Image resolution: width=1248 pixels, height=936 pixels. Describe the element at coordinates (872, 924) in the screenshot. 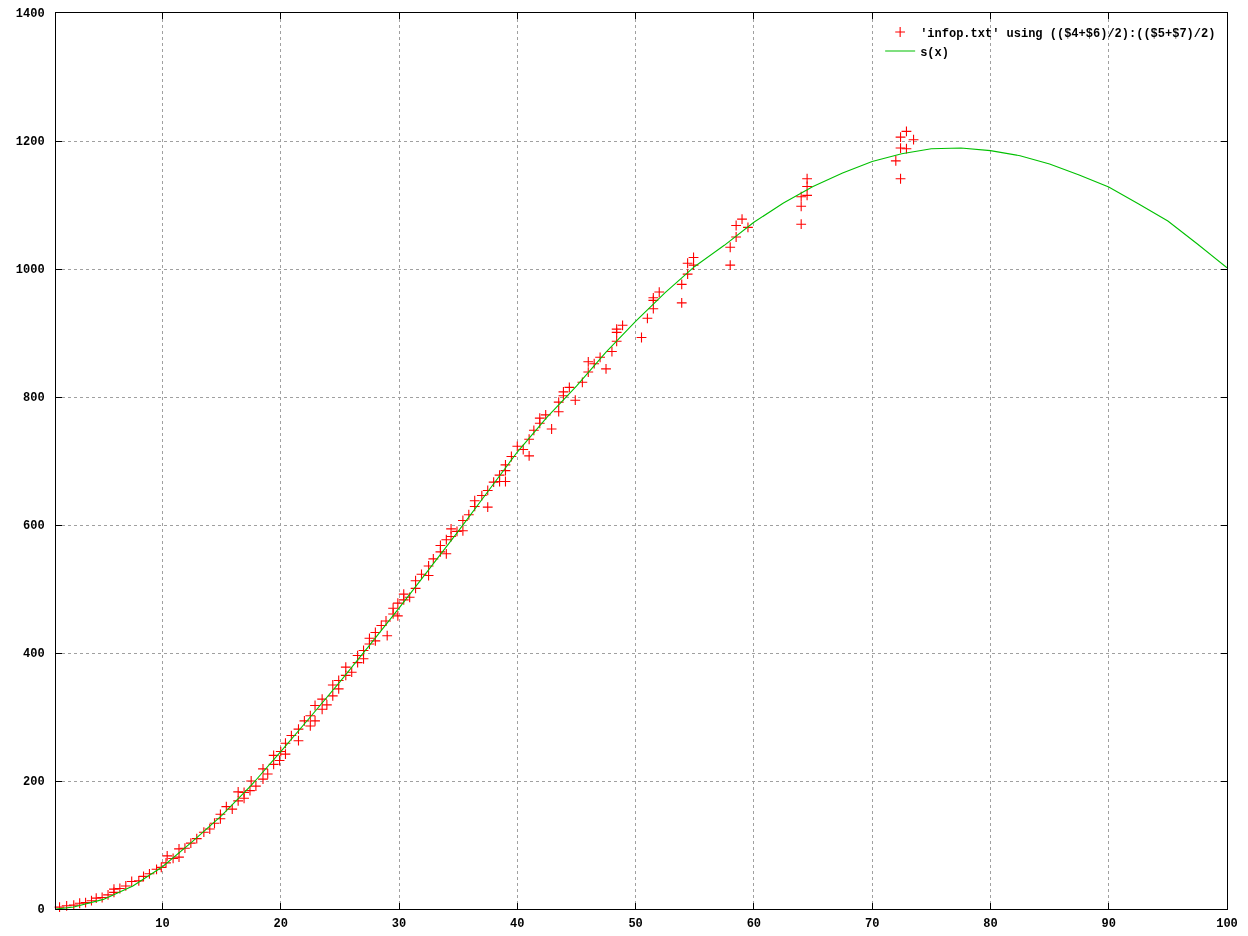

I see `x-tick-label: 70` at that location.